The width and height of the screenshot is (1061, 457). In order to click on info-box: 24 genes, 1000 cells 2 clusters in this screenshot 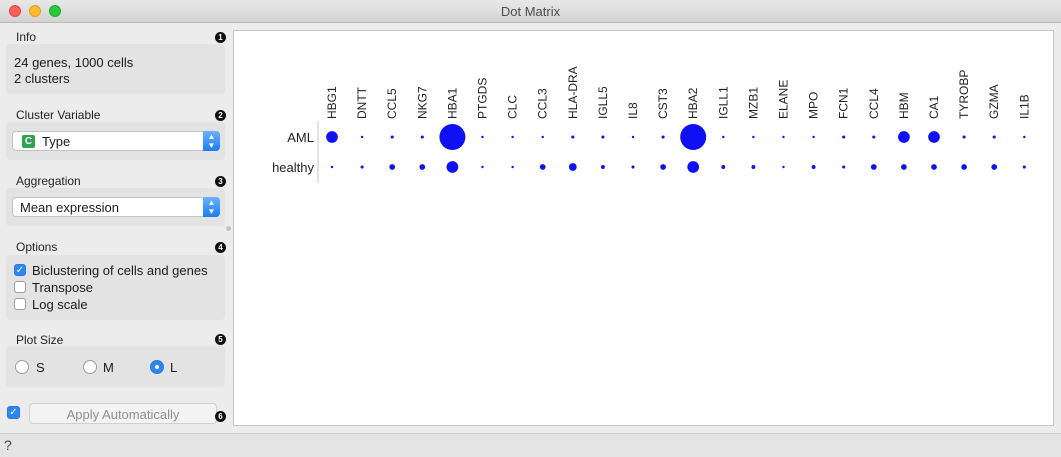, I will do `click(115, 69)`.